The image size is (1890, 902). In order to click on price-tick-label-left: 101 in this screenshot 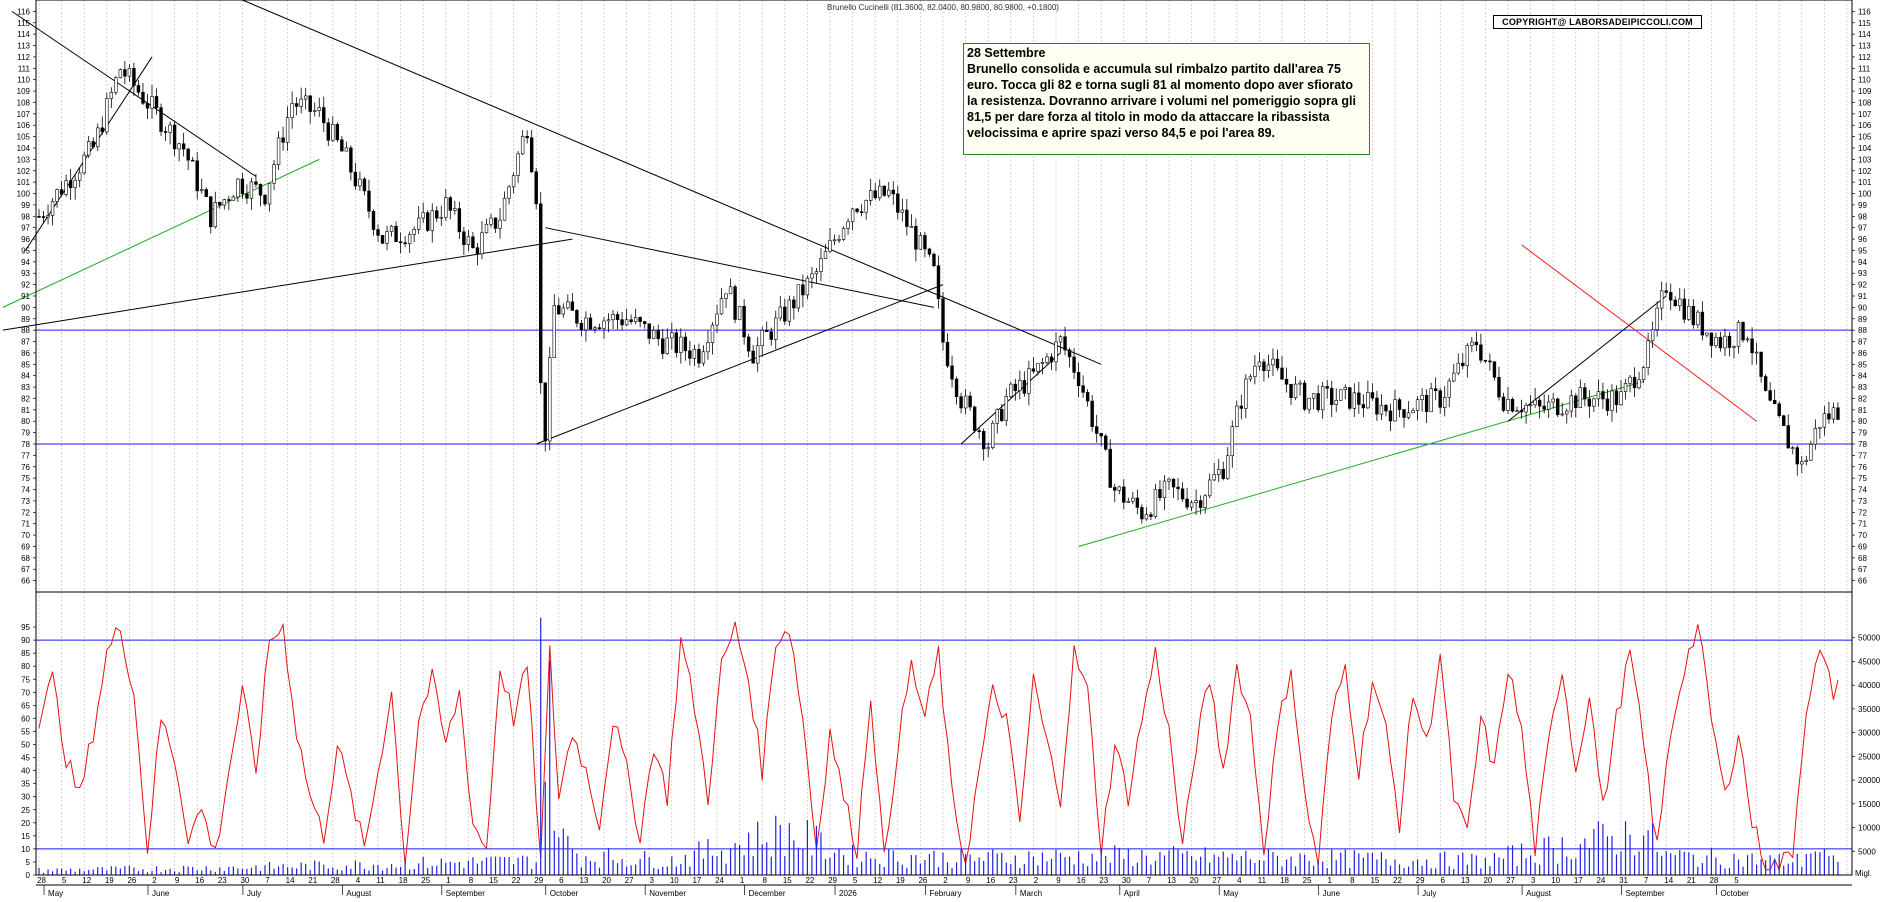, I will do `click(24, 182)`.